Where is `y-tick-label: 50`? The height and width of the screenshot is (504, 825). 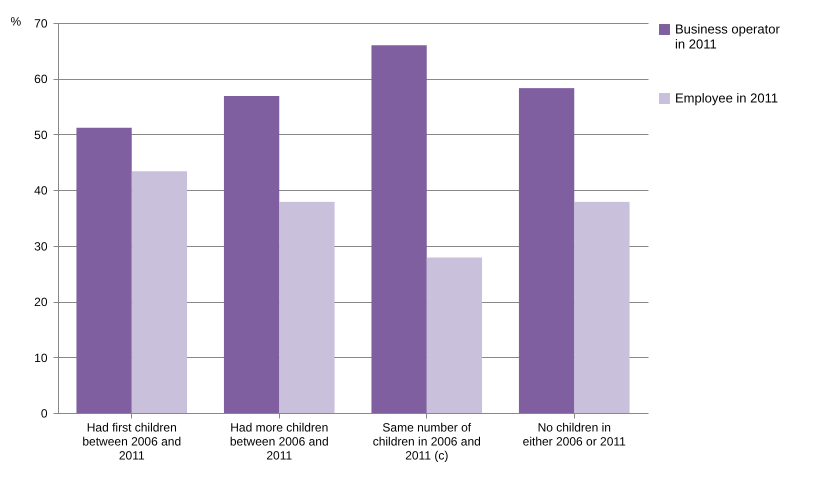 y-tick-label: 50 is located at coordinates (41, 135).